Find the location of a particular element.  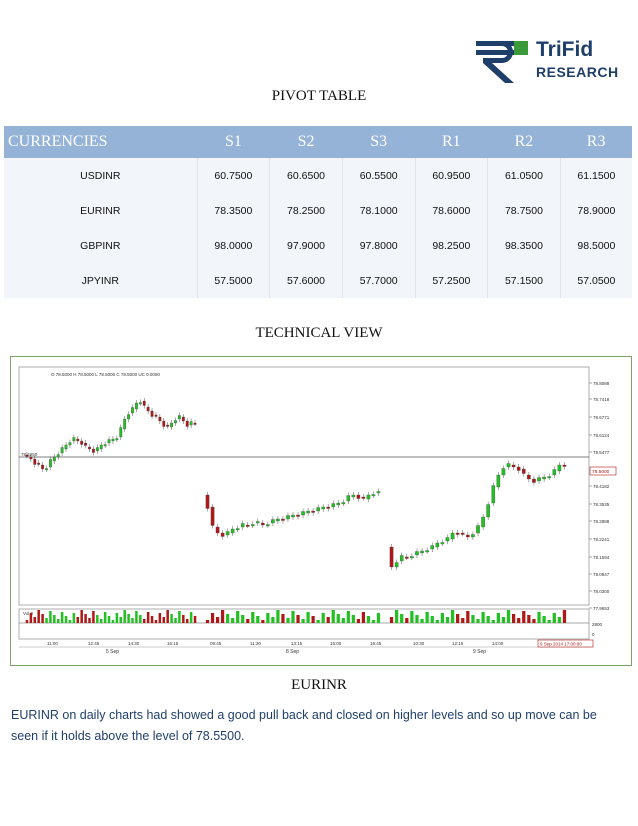

cell-currency: EURINR is located at coordinates (101, 210).